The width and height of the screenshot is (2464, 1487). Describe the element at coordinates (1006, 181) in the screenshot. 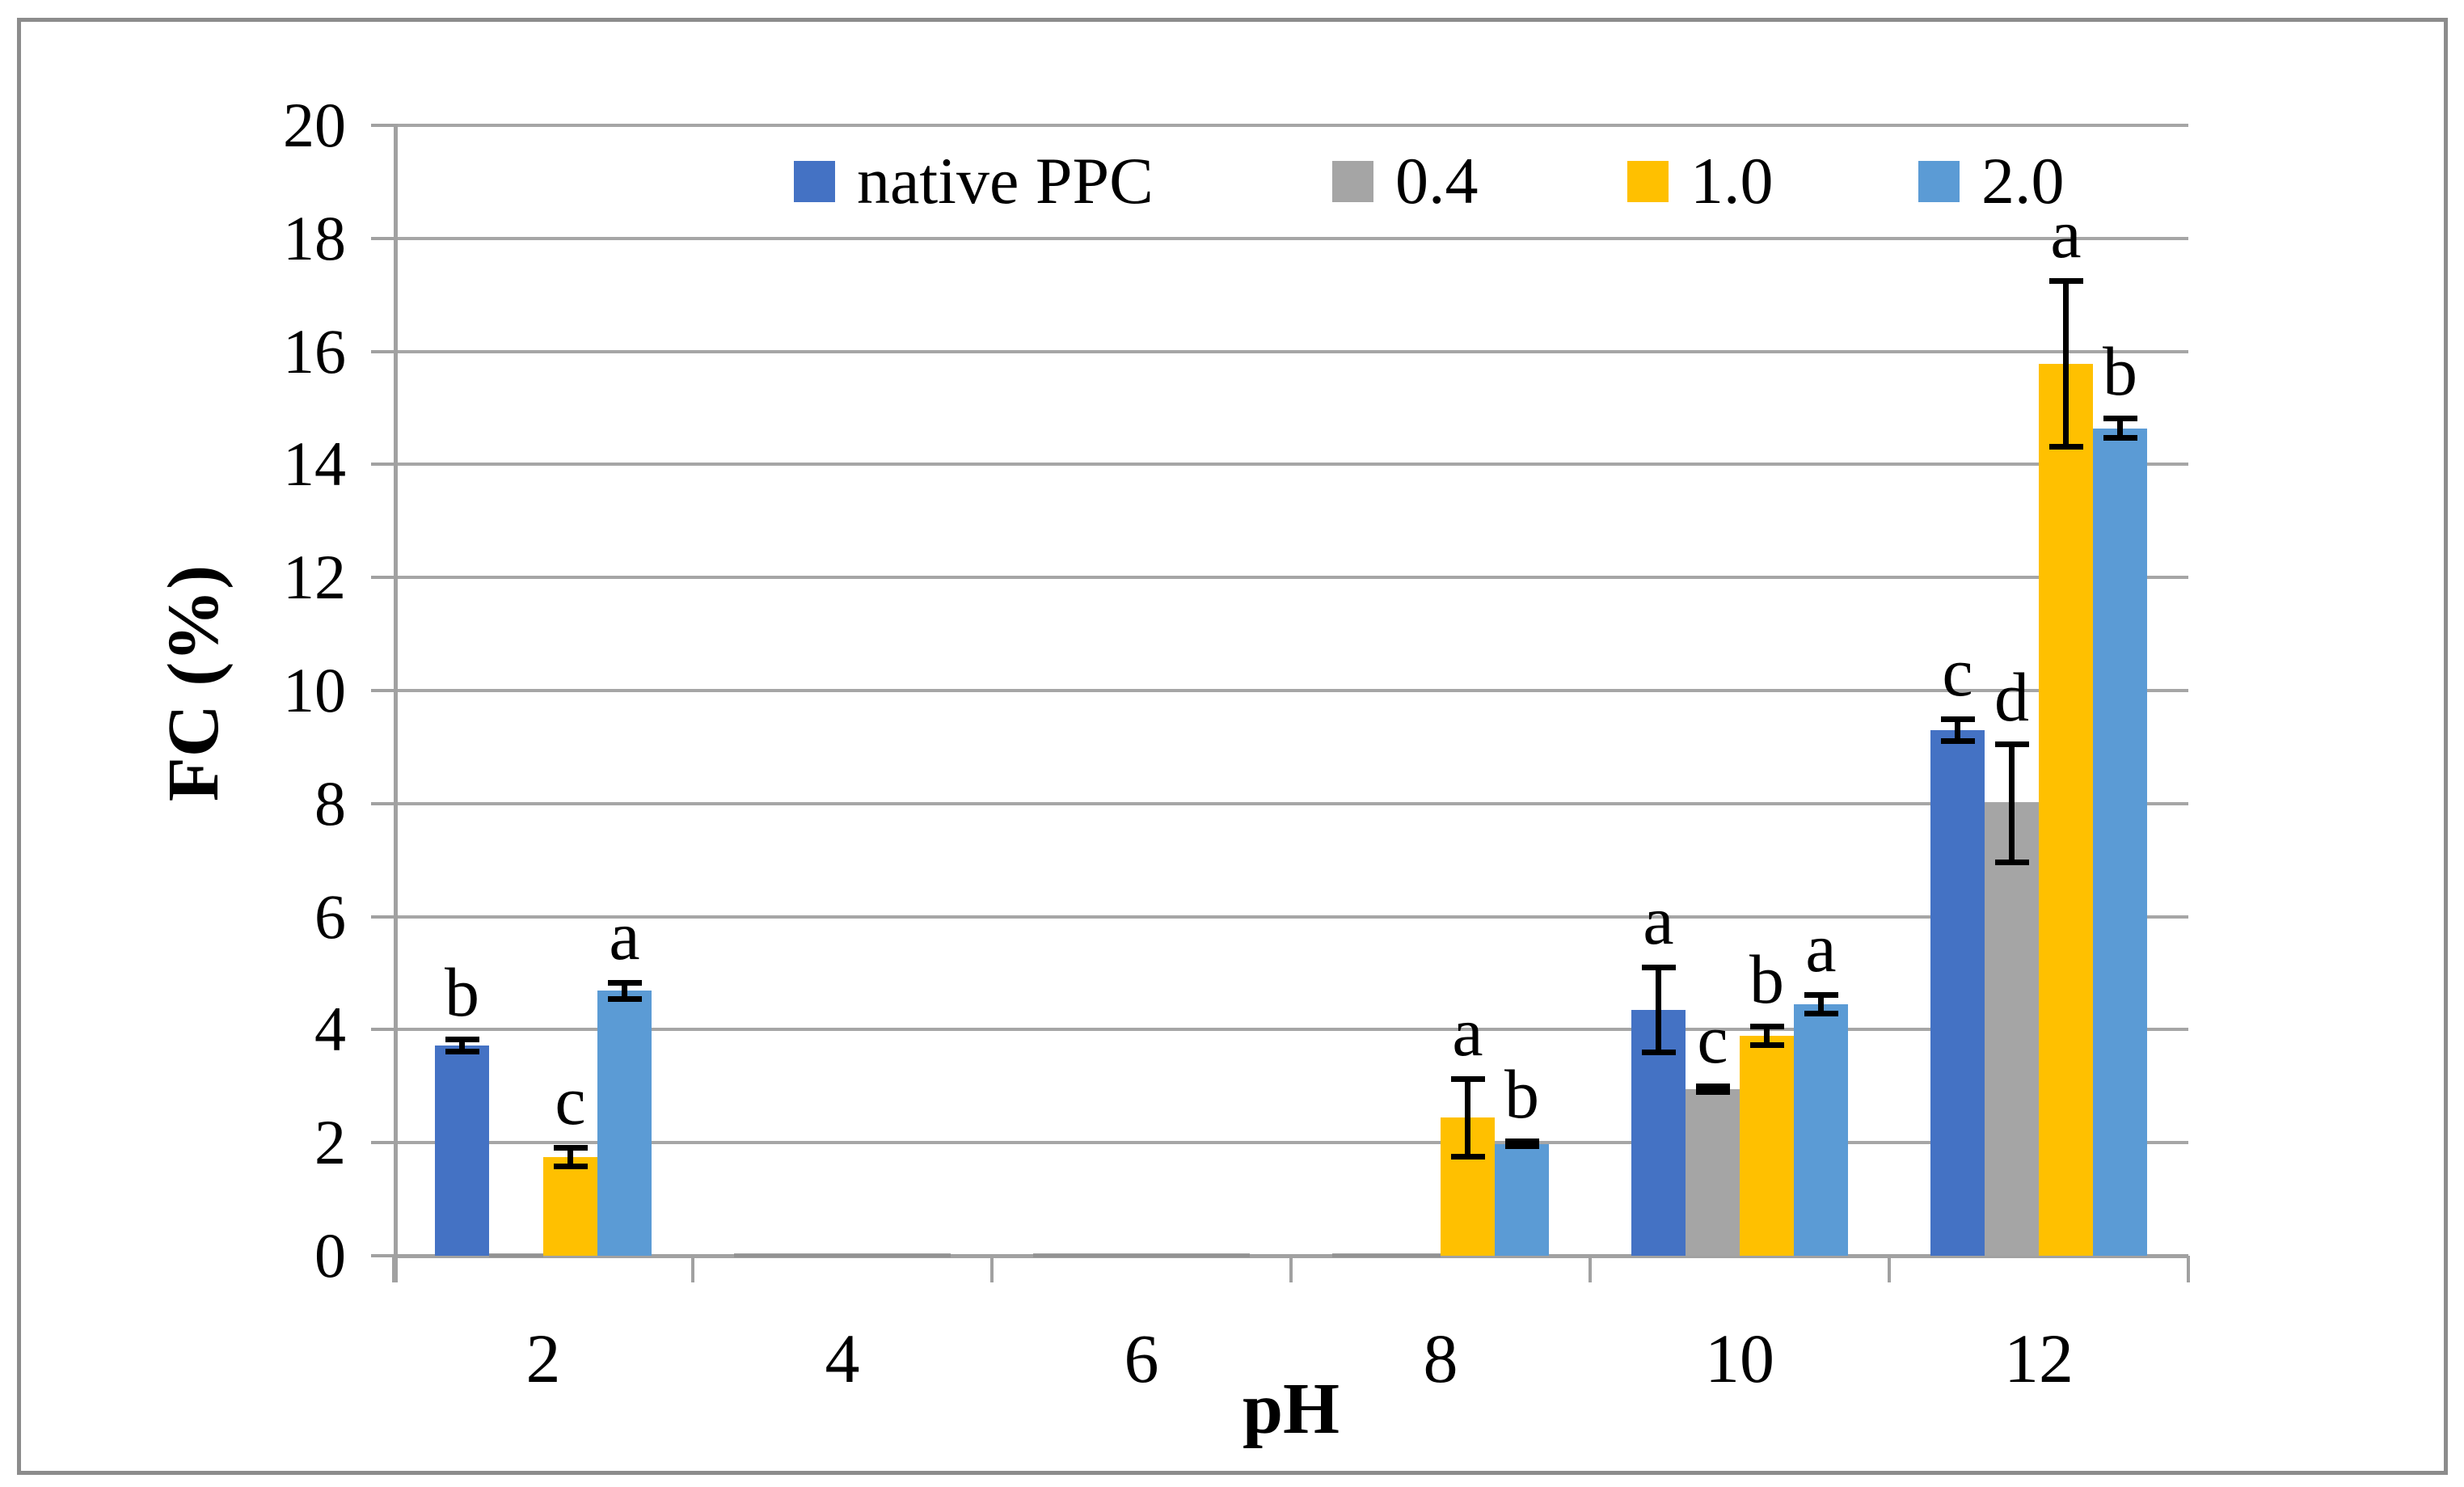

I see `legend-label: native PPC` at that location.